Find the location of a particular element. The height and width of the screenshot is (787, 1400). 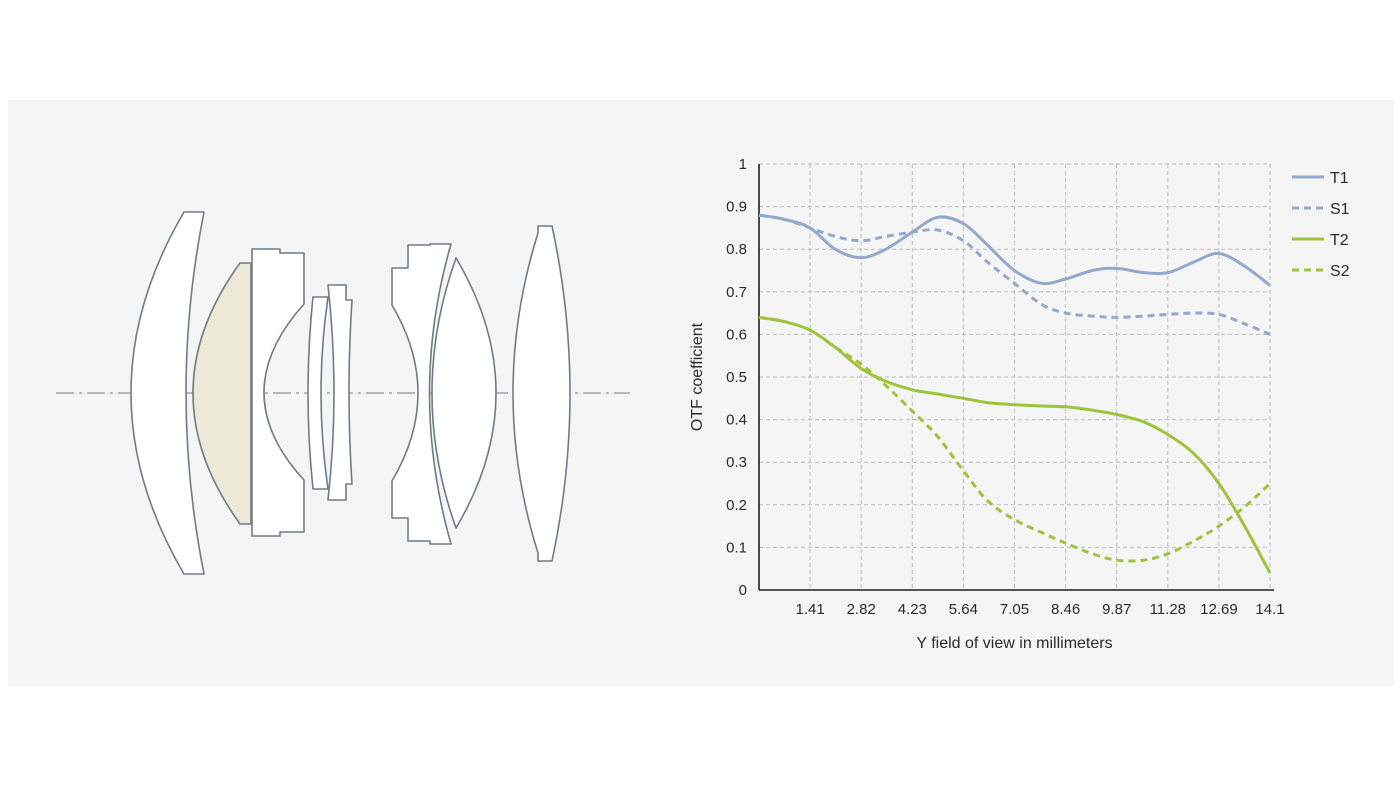

x-tick-label: 12.69 is located at coordinates (1219, 609).